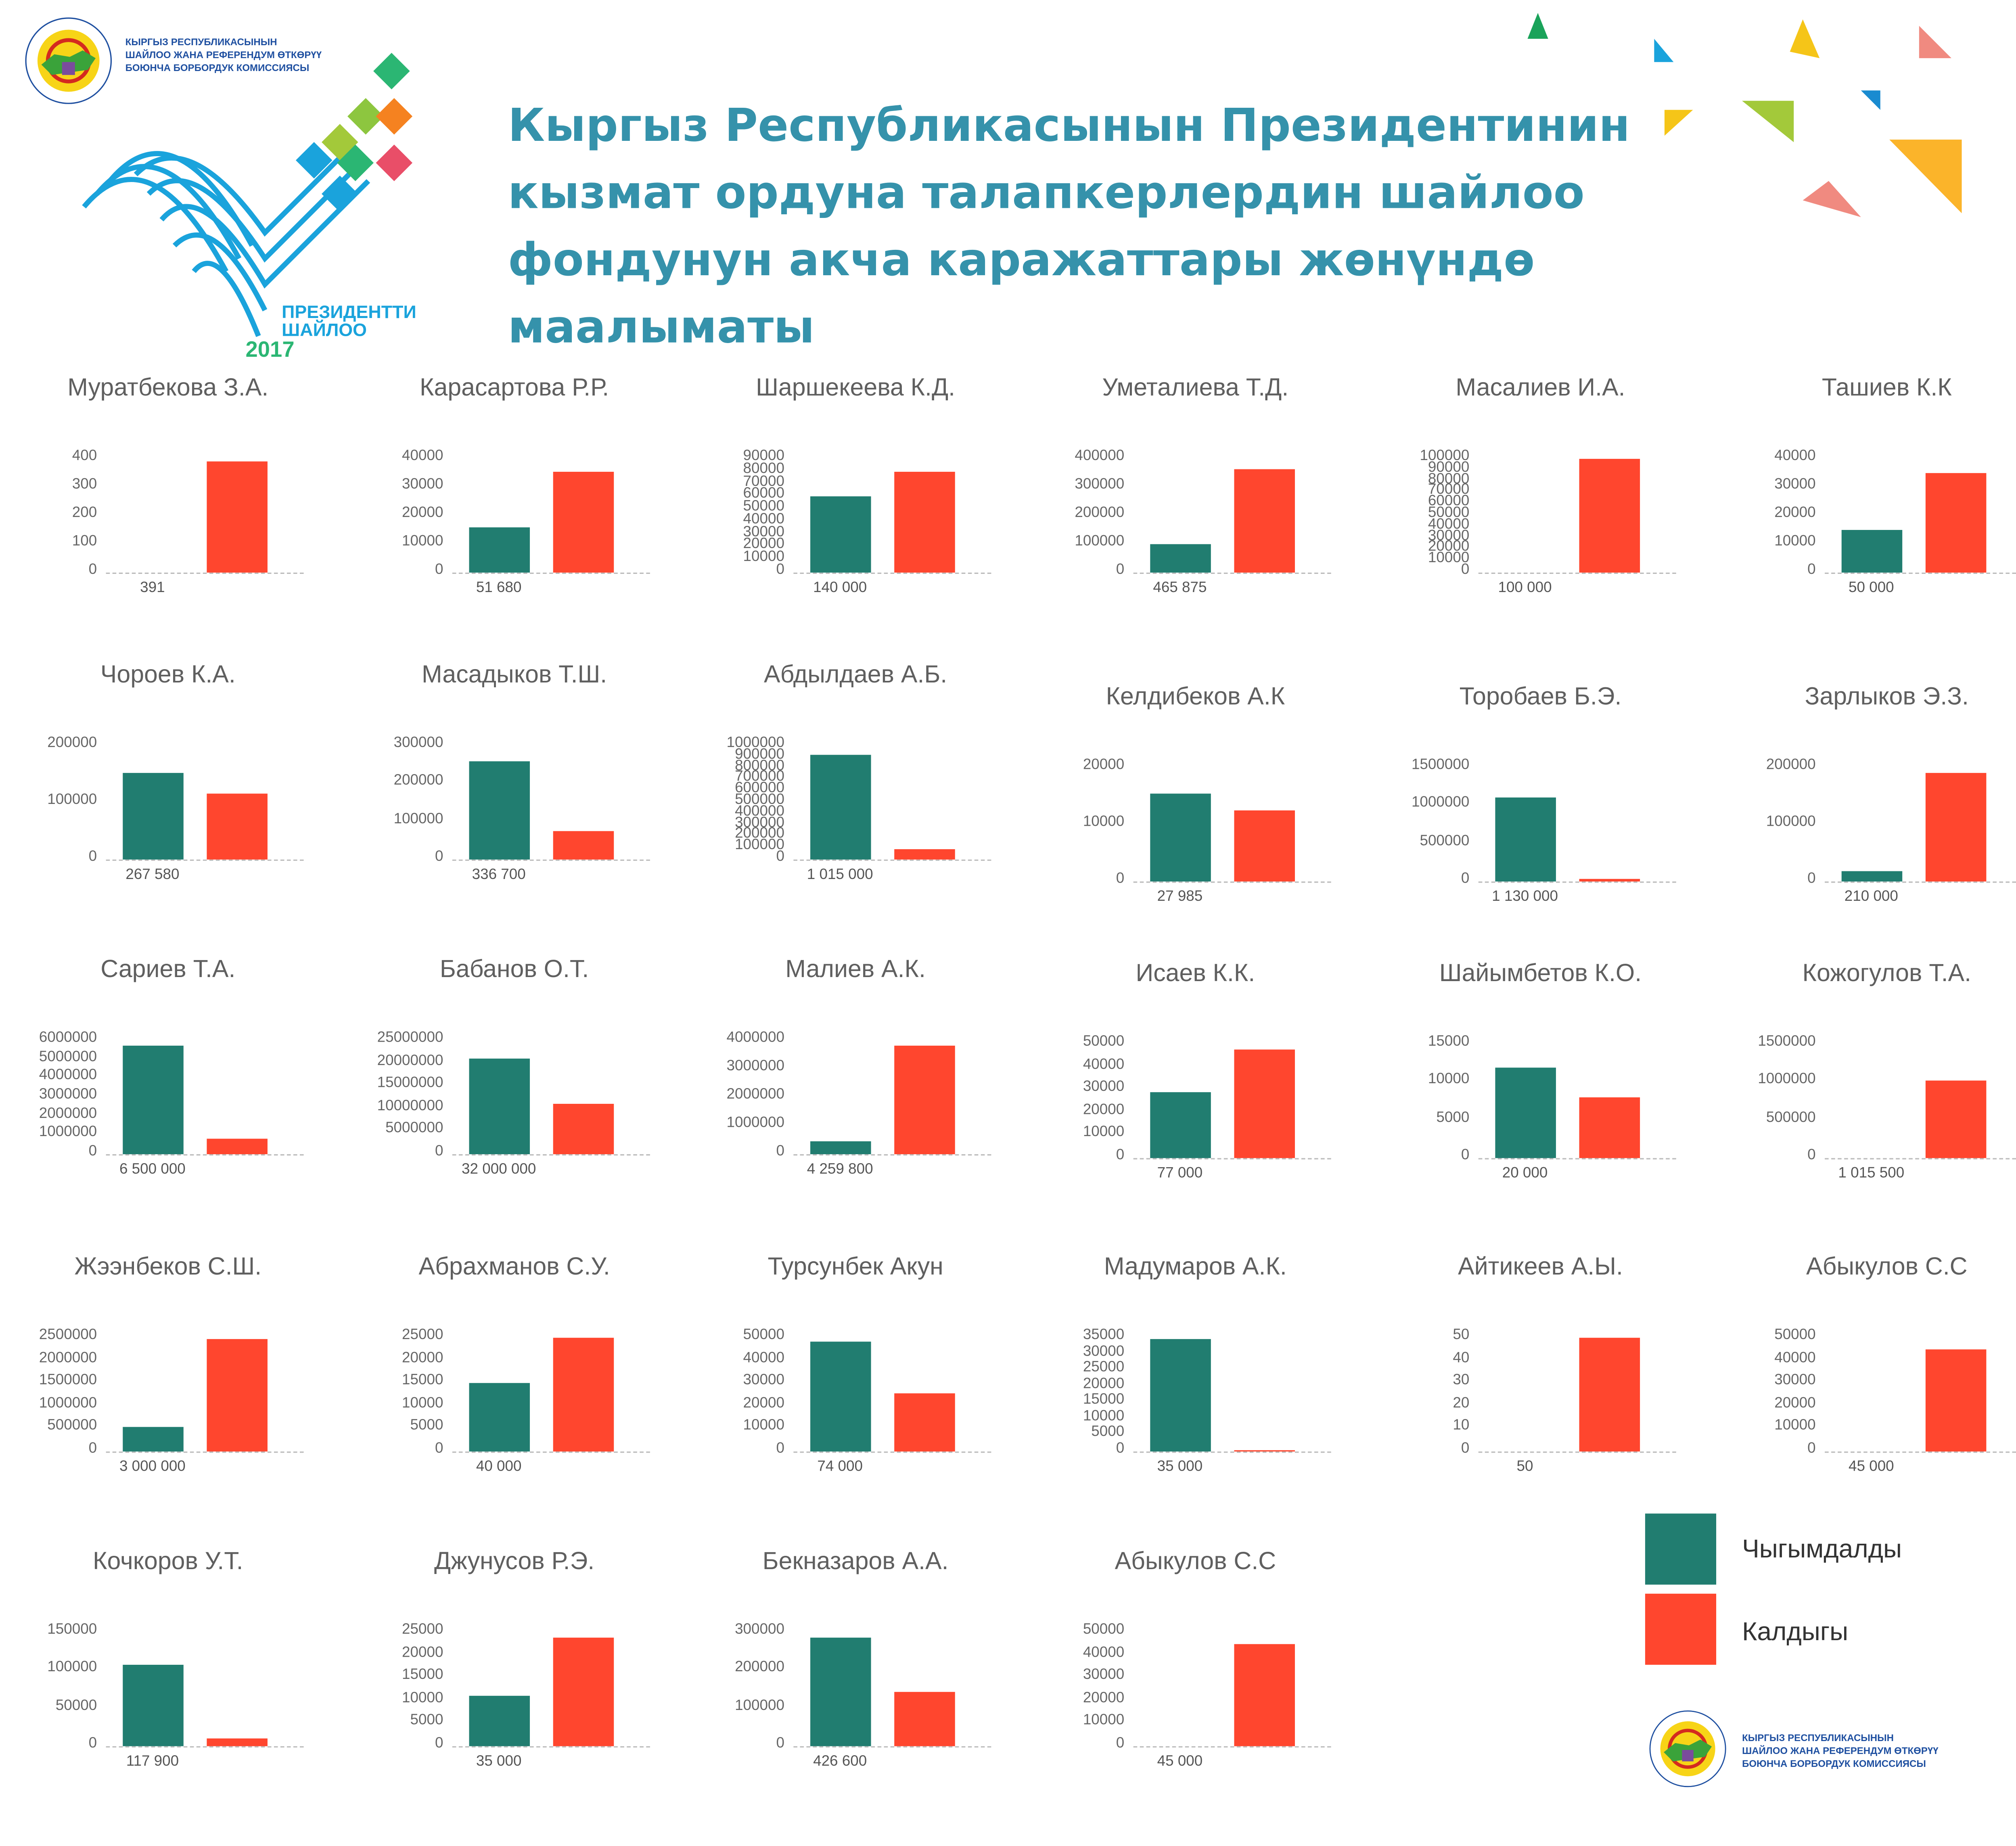  I want to click on y-tick-label: 90000, so click(763, 456).